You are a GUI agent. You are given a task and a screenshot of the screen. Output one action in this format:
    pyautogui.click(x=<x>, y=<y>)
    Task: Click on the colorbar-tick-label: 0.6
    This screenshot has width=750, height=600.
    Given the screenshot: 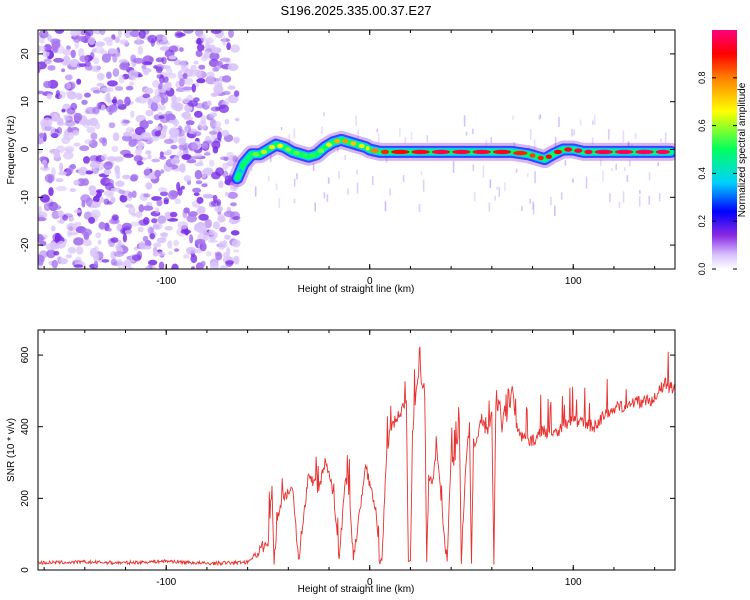 What is the action you would take?
    pyautogui.click(x=702, y=125)
    